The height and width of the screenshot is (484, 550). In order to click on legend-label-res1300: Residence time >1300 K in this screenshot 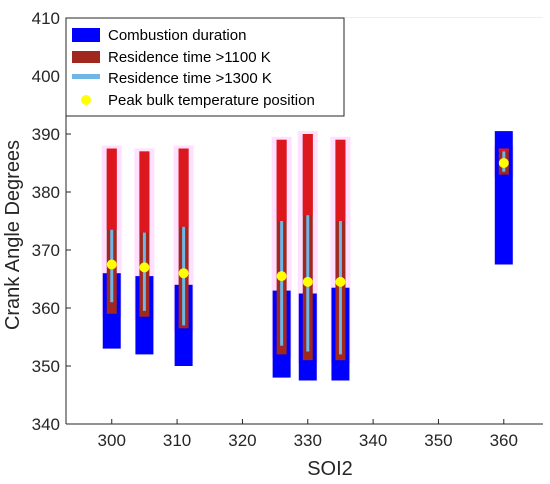, I will do `click(190, 78)`.